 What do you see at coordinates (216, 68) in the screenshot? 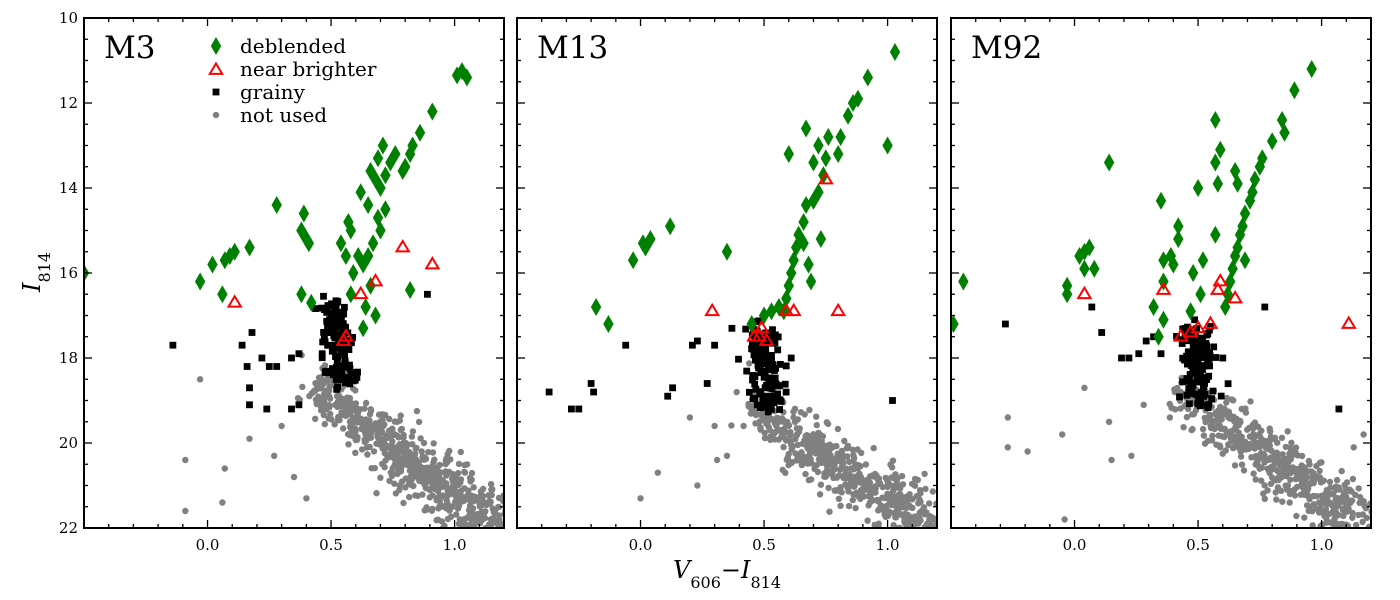
I see `legend-marker-near-brighter` at bounding box center [216, 68].